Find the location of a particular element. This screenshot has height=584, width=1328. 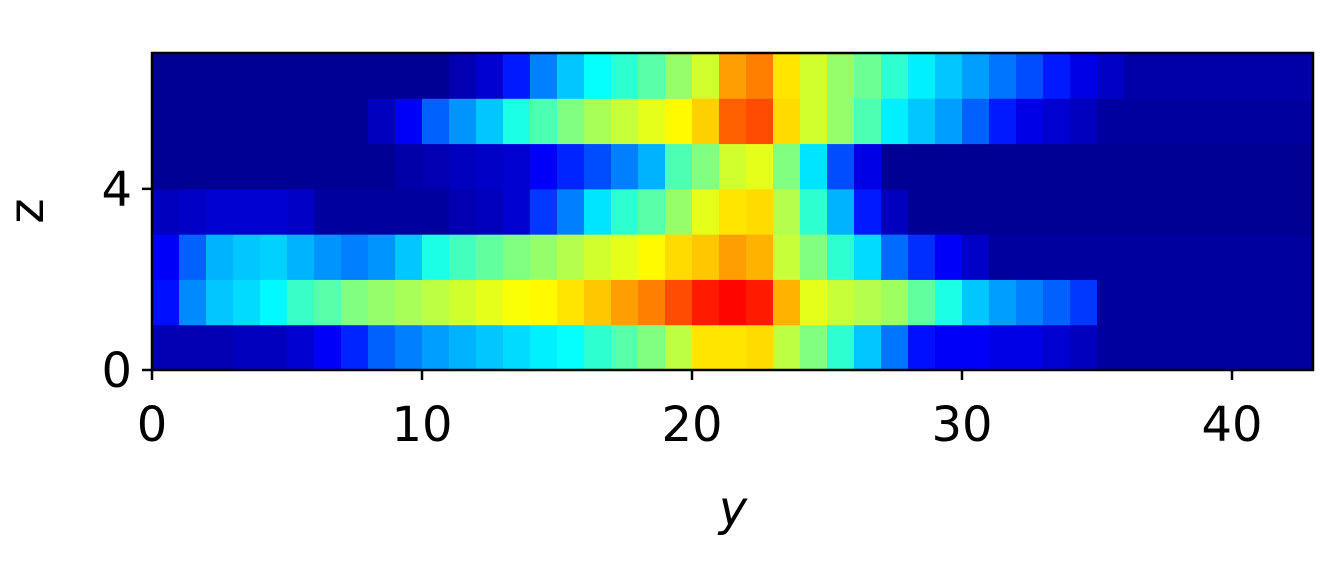

x-axis-label: y is located at coordinates (732, 509).